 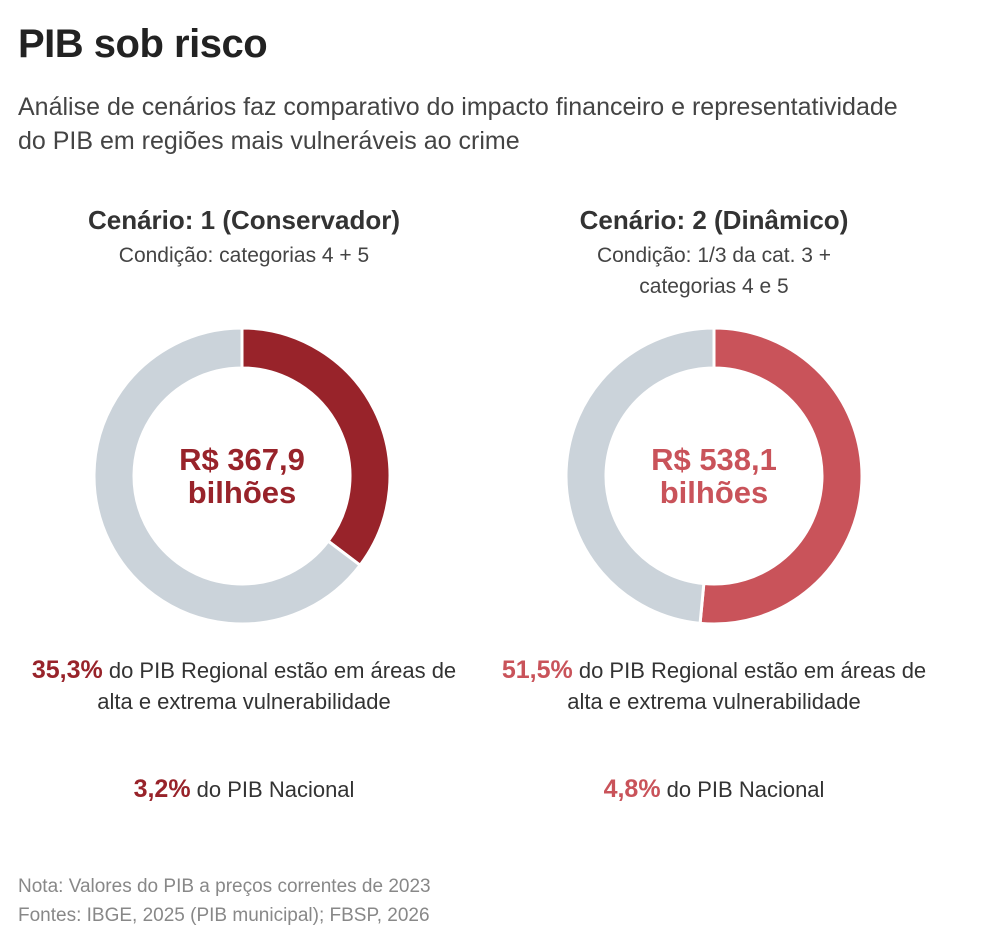 What do you see at coordinates (714, 459) in the screenshot?
I see `donut-2-center-value: R$ 538,1` at bounding box center [714, 459].